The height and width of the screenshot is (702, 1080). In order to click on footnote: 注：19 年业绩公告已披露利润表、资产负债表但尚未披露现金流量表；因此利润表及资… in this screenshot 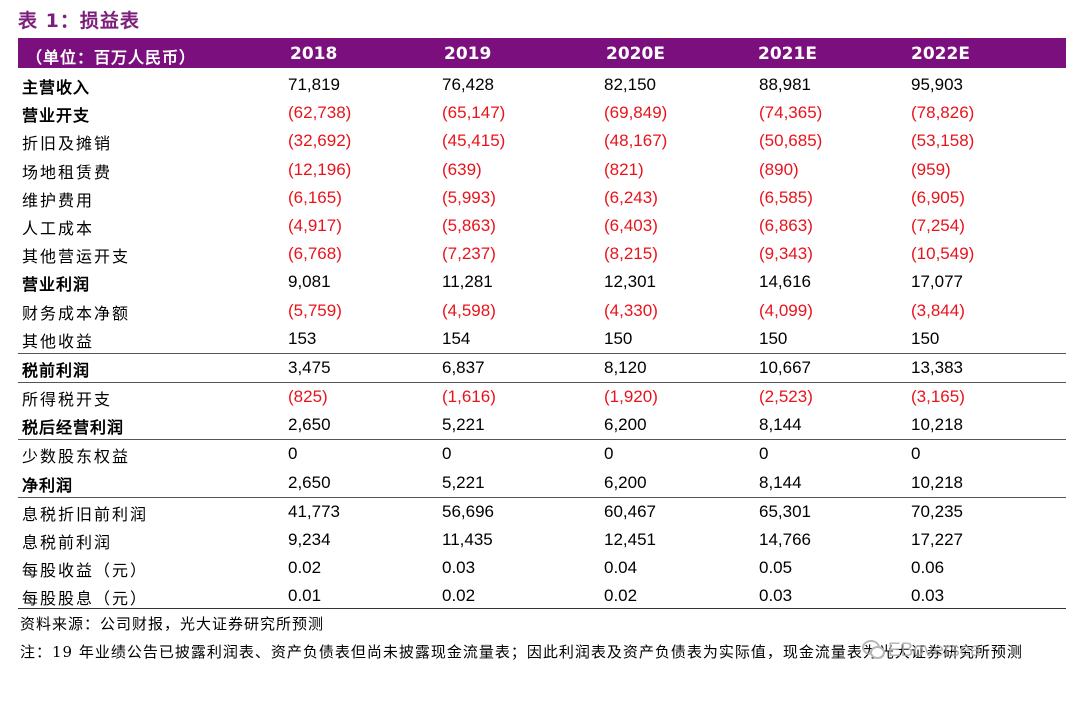, I will do `click(521, 652)`.